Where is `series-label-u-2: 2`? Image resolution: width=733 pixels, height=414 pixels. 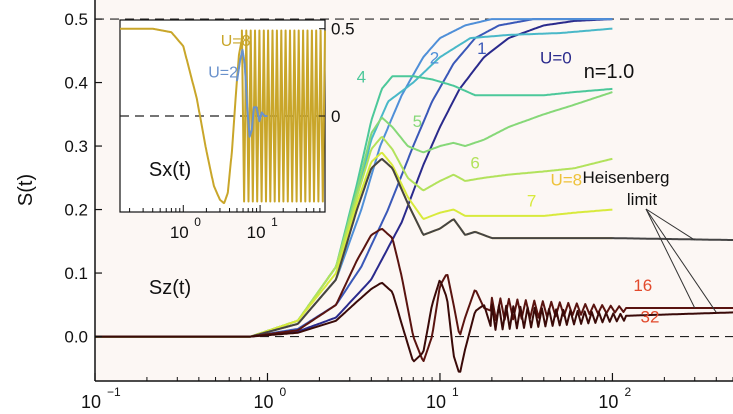 series-label-u-2: 2 is located at coordinates (434, 58).